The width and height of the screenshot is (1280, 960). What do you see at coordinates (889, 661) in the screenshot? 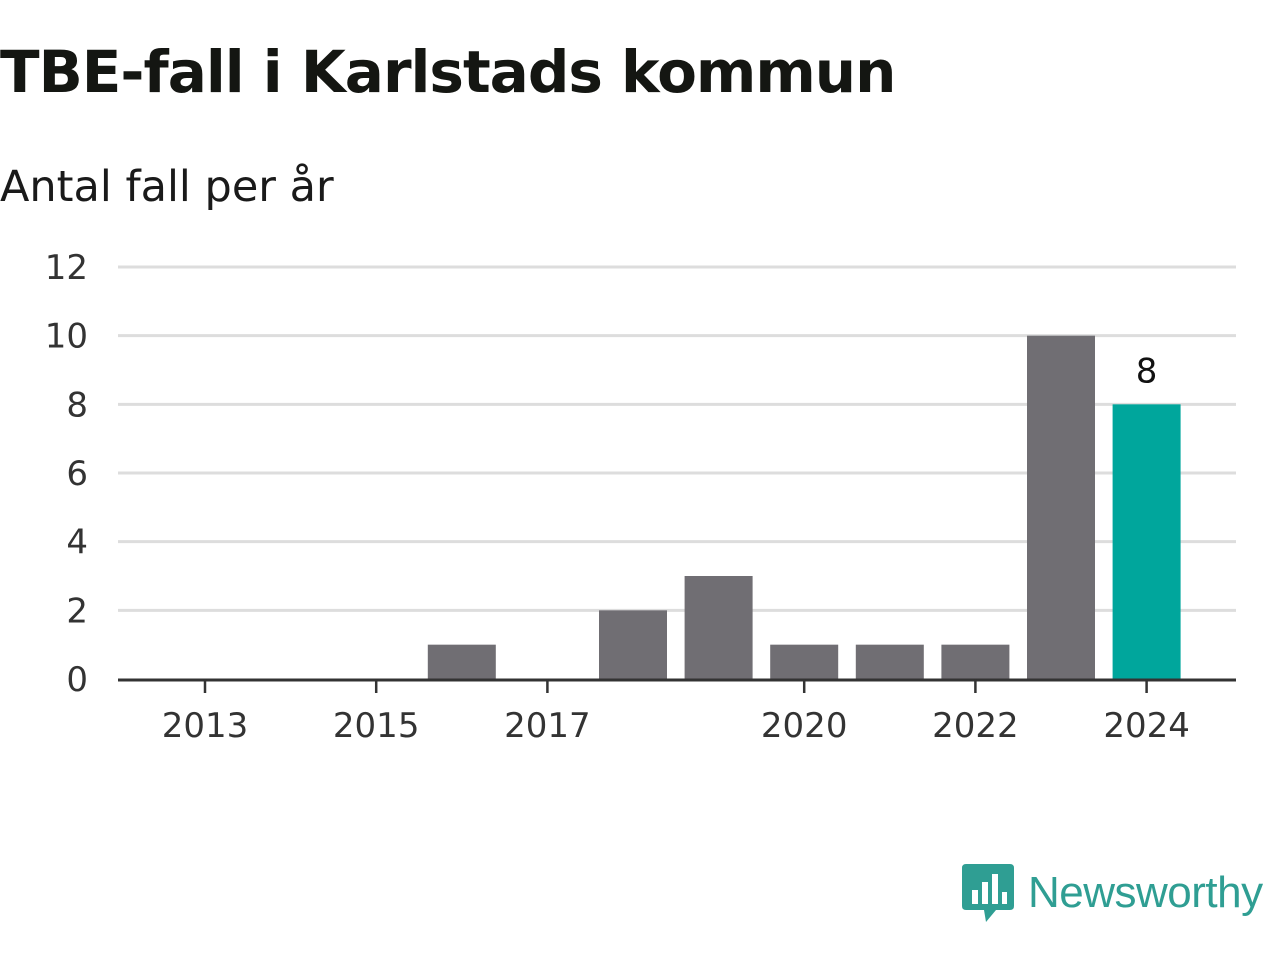
I see `bar-2021` at bounding box center [889, 661].